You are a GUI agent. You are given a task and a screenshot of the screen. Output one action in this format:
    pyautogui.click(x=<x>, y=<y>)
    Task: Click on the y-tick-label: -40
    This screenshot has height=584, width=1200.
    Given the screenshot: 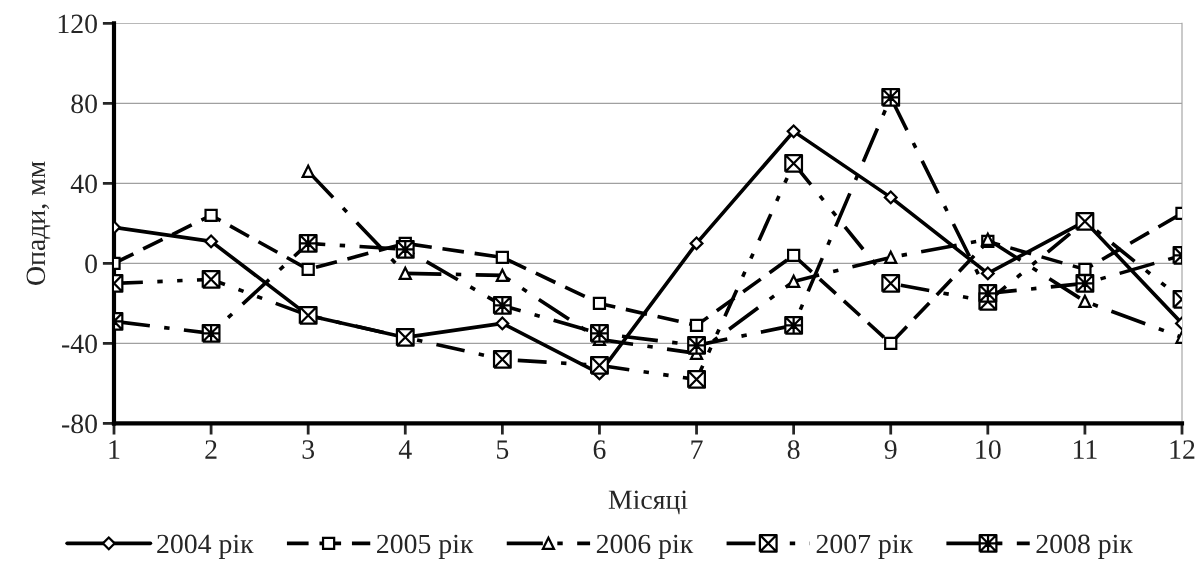 What is the action you would take?
    pyautogui.click(x=79, y=344)
    